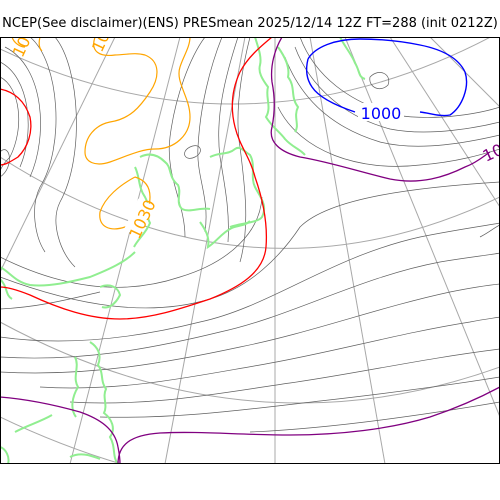  I want to click on contour-label-1010: 10, so click(490, 153).